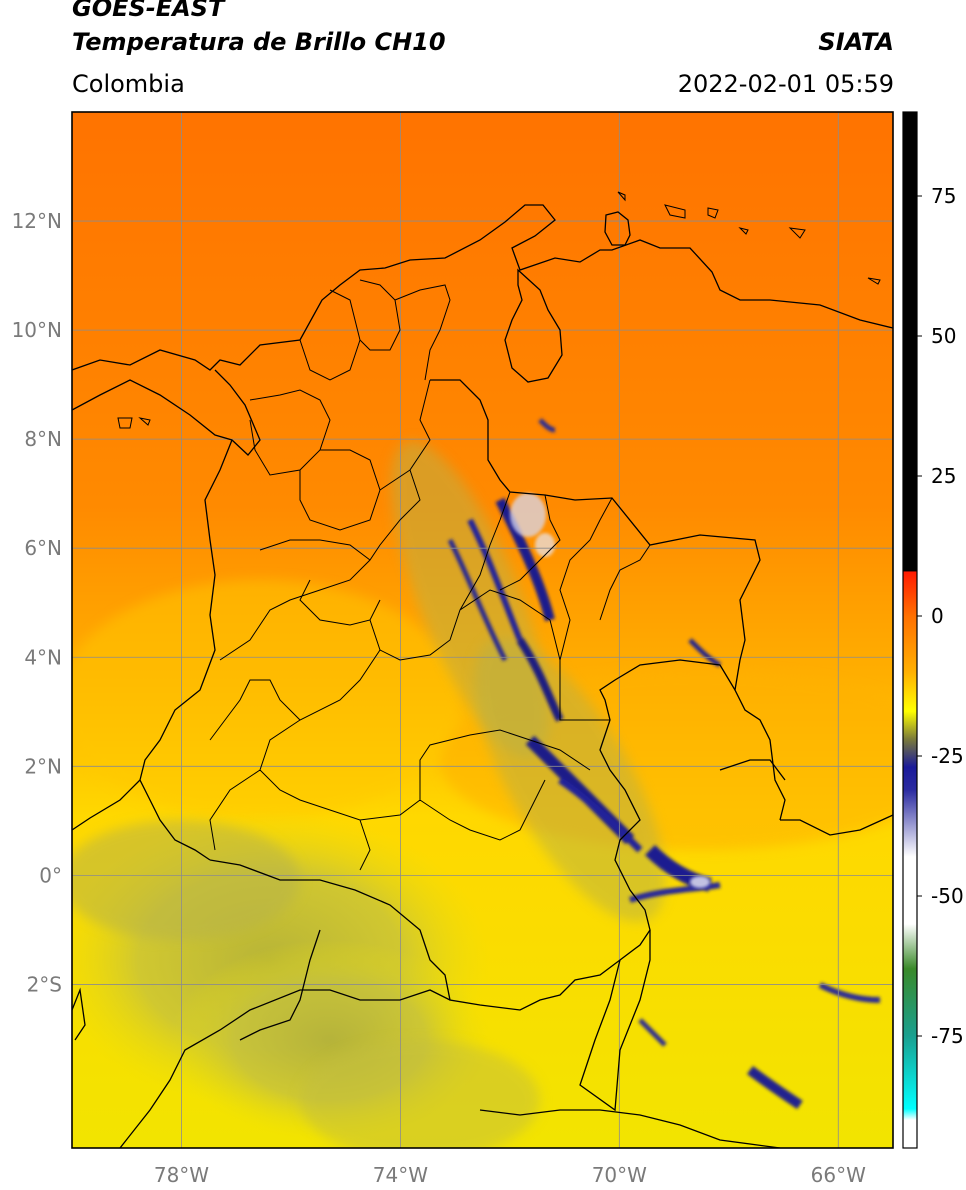  I want to click on colombia-border, so click(608, 600).